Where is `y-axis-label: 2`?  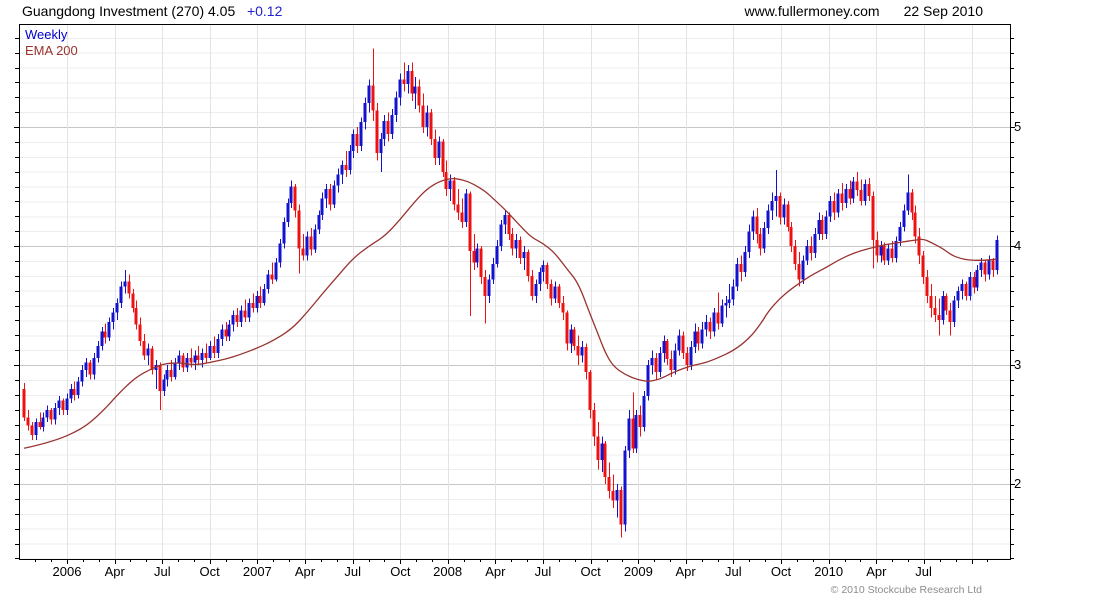 y-axis-label: 2 is located at coordinates (1018, 483).